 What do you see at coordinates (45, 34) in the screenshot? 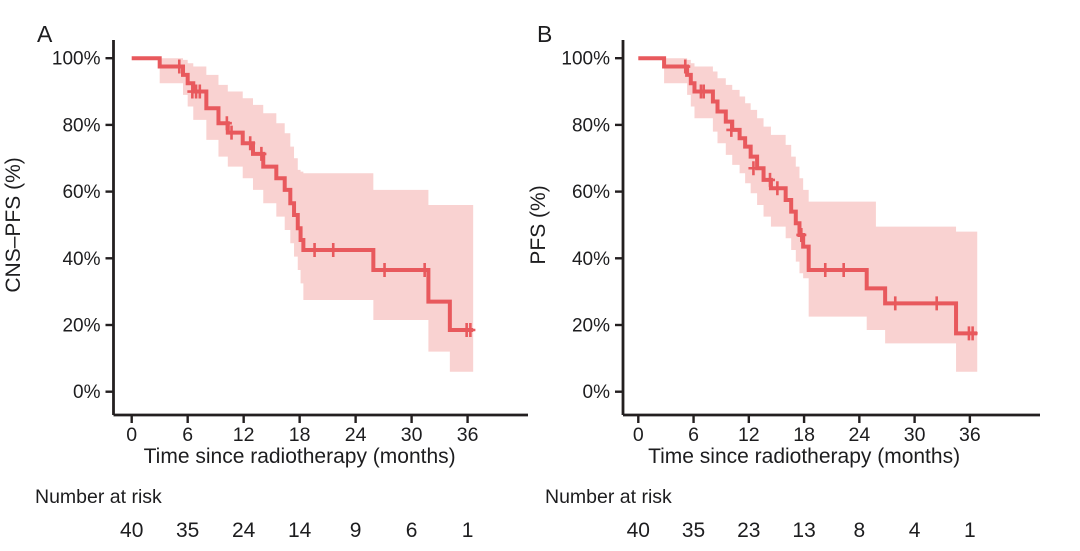
I see `panel-label: A` at bounding box center [45, 34].